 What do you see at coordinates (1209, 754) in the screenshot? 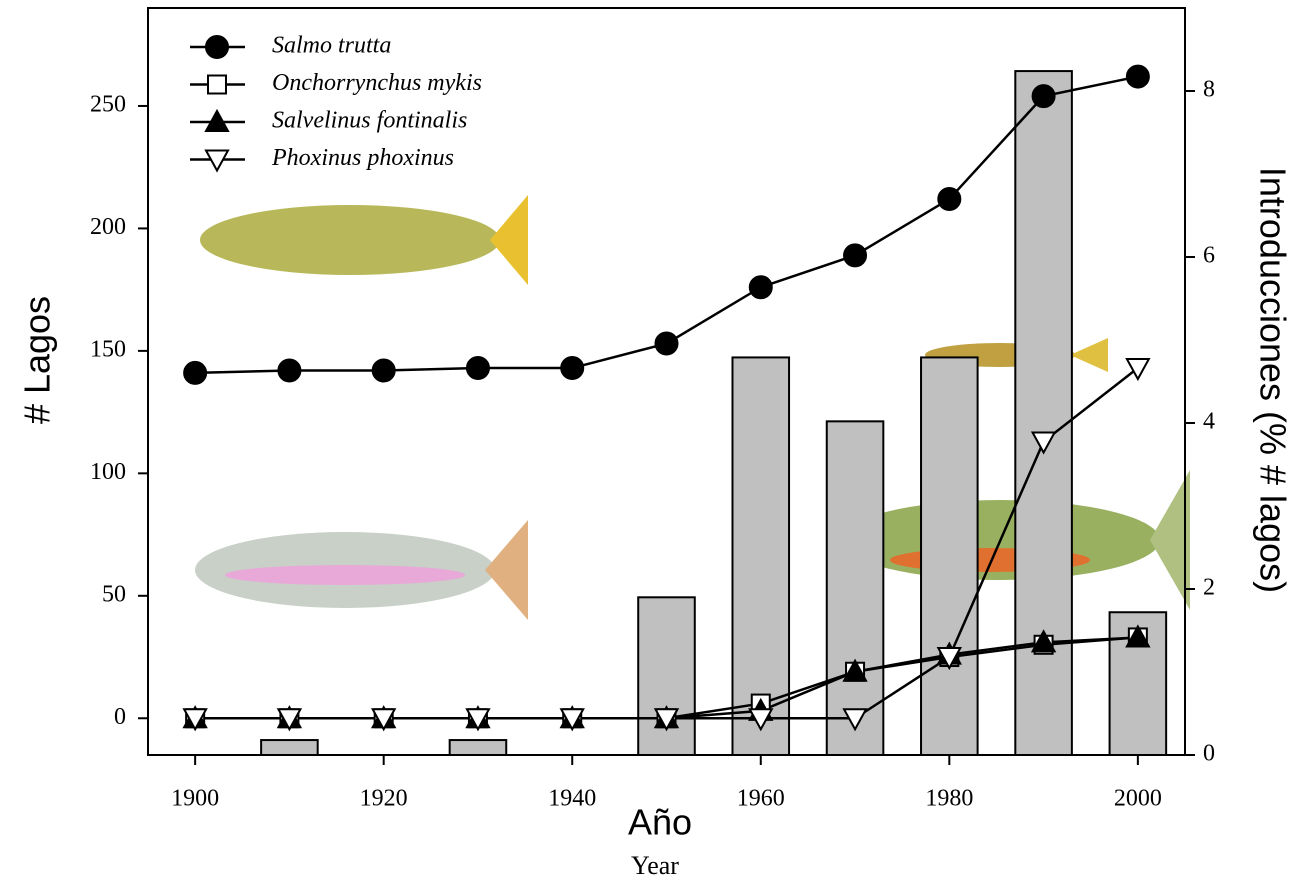
I see `y2-tick-label: 0` at bounding box center [1209, 754].